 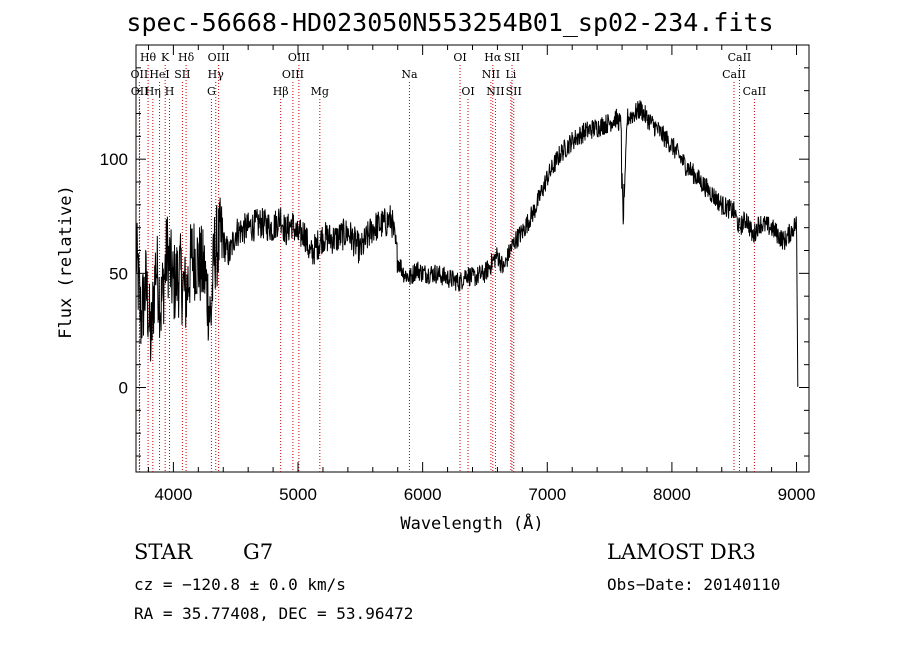 What do you see at coordinates (258, 552) in the screenshot?
I see `object-subclass: G7` at bounding box center [258, 552].